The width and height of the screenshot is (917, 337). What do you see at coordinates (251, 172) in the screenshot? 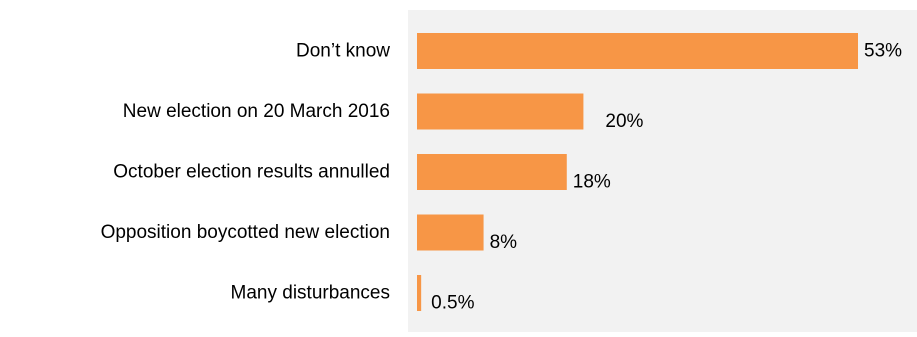
I see `category-label: October election results annulled` at bounding box center [251, 172].